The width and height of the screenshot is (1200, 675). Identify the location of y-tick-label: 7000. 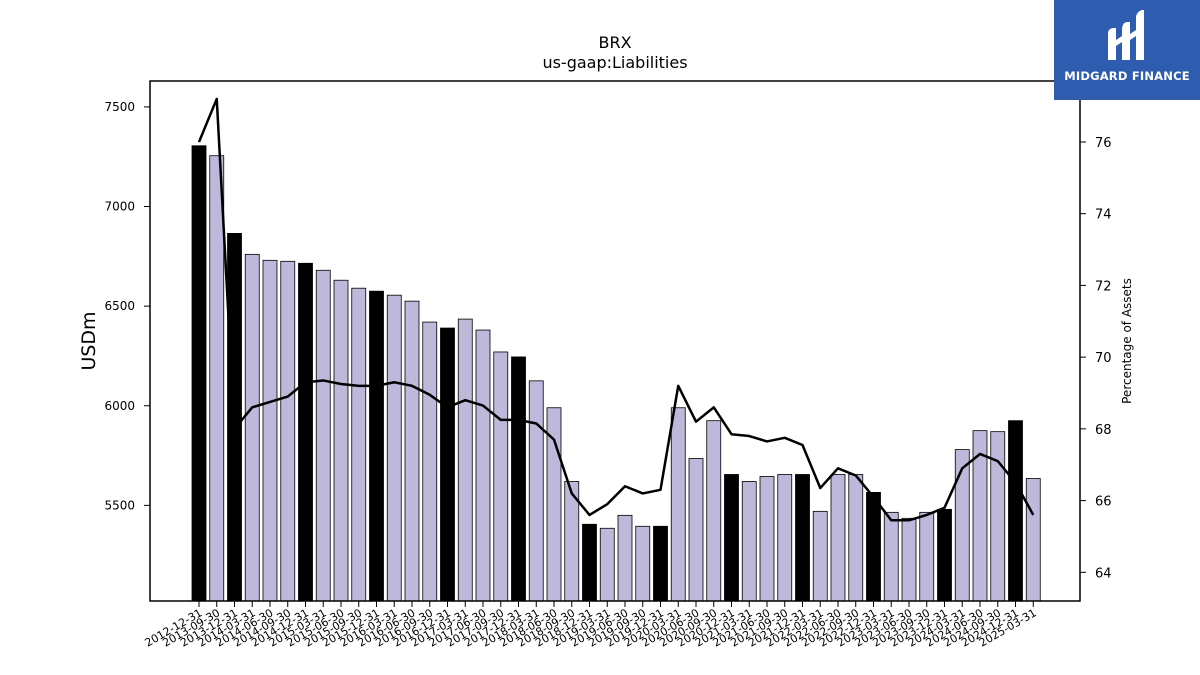
(119, 207).